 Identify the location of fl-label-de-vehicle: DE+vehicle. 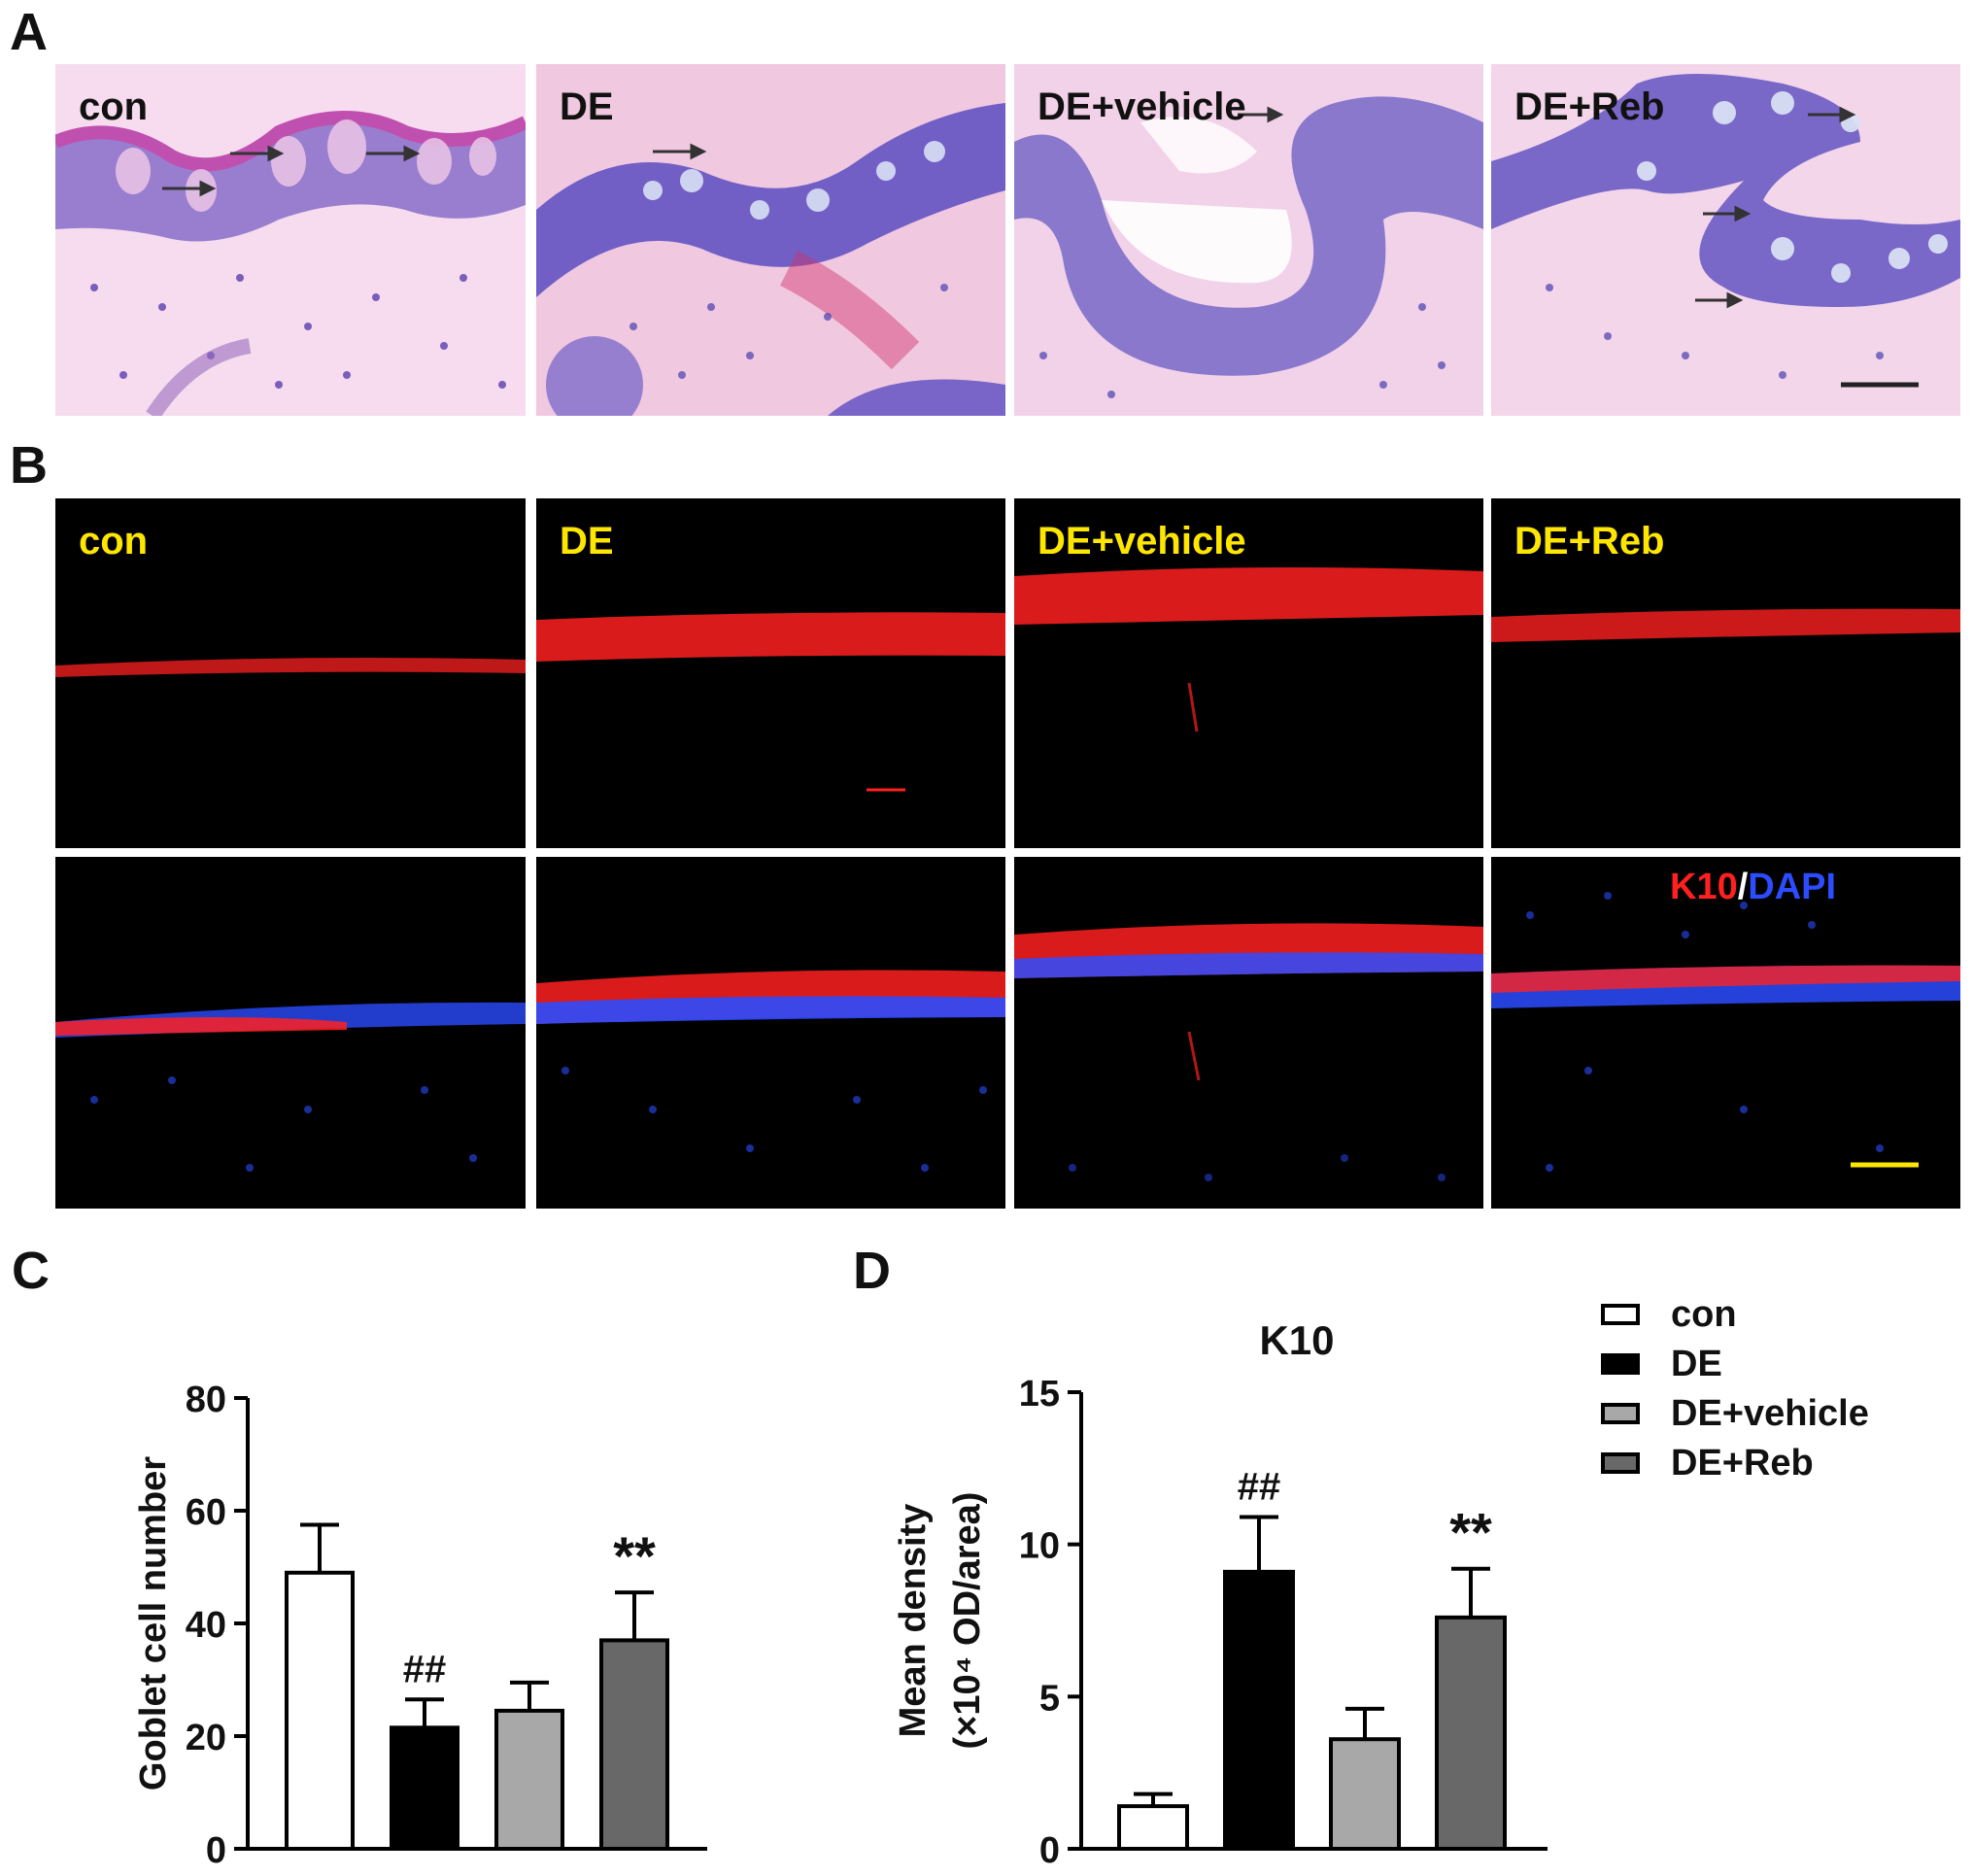
(1142, 541).